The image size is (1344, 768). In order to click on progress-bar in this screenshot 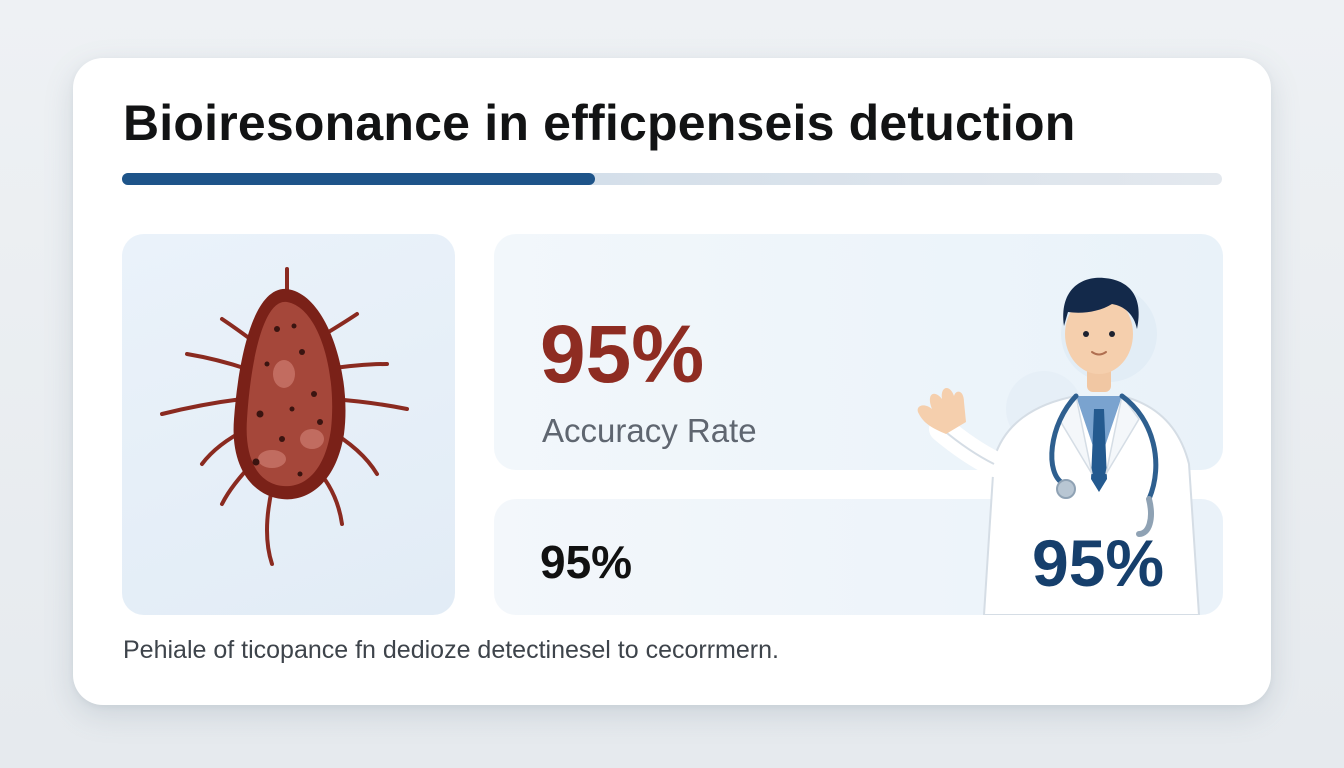, I will do `click(672, 179)`.